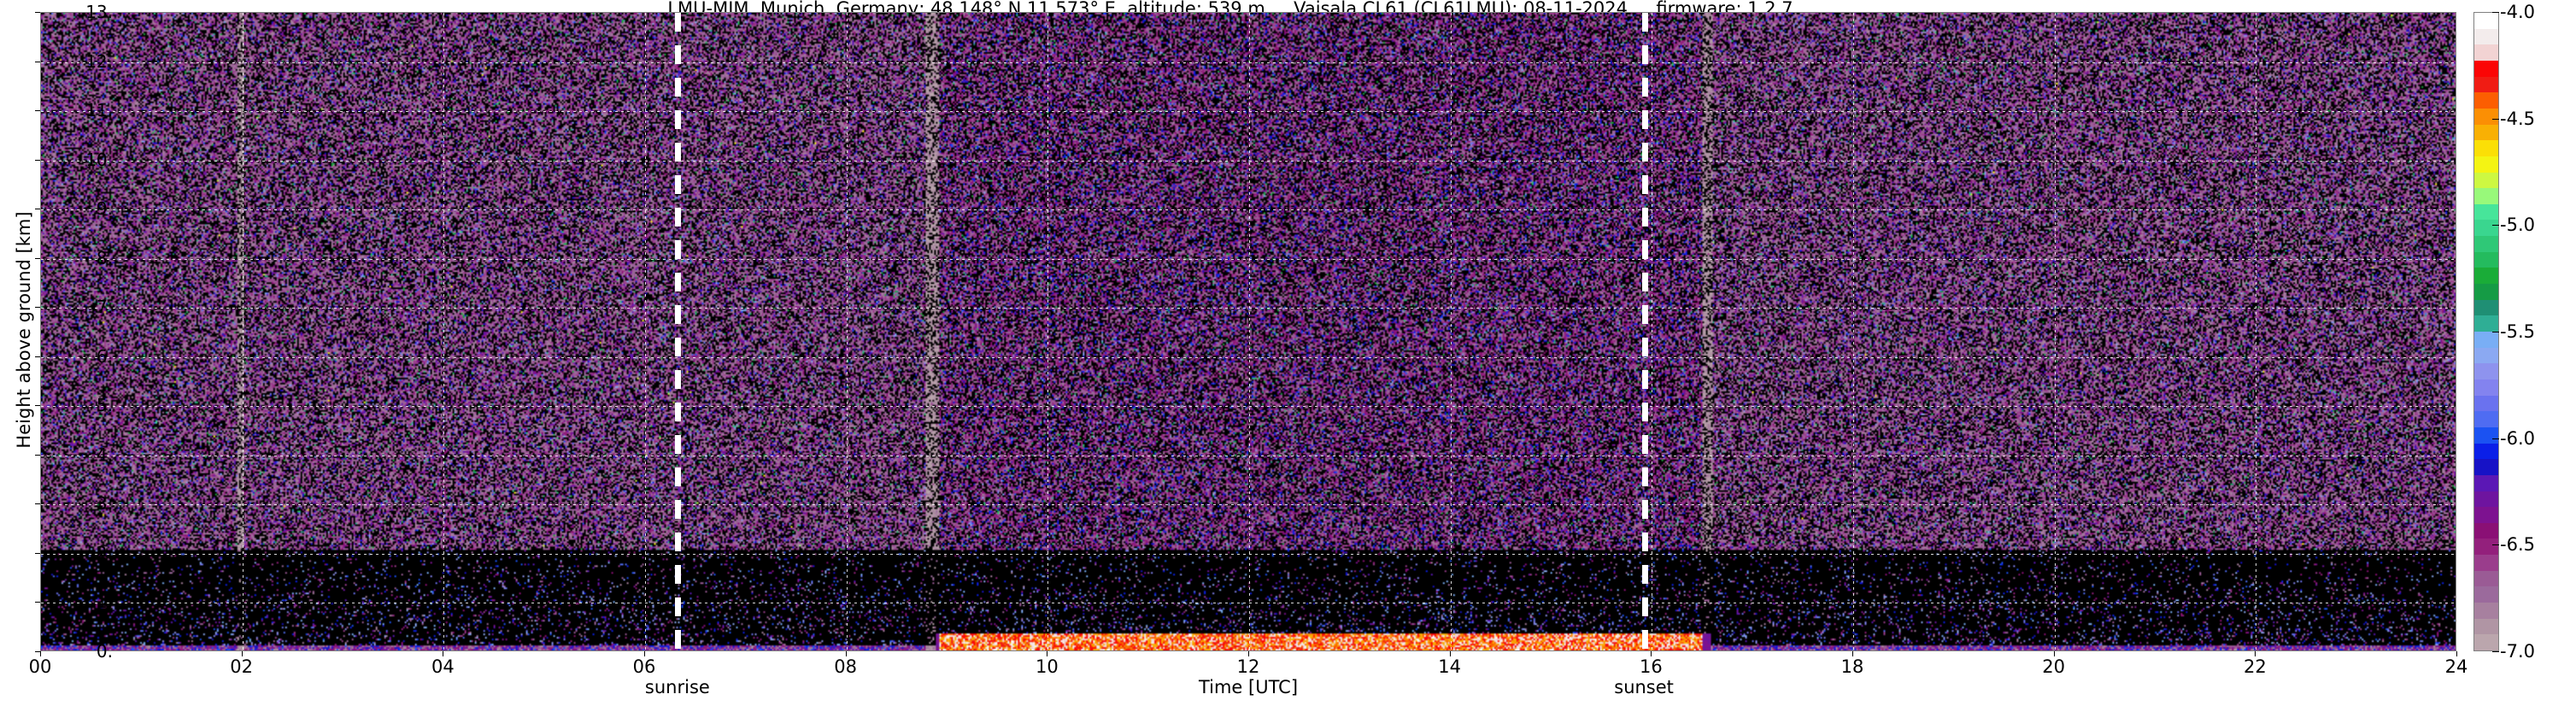 Image resolution: width=2576 pixels, height=706 pixels. Describe the element at coordinates (2517, 118) in the screenshot. I see `colorbar-tick-label: -4.5` at that location.